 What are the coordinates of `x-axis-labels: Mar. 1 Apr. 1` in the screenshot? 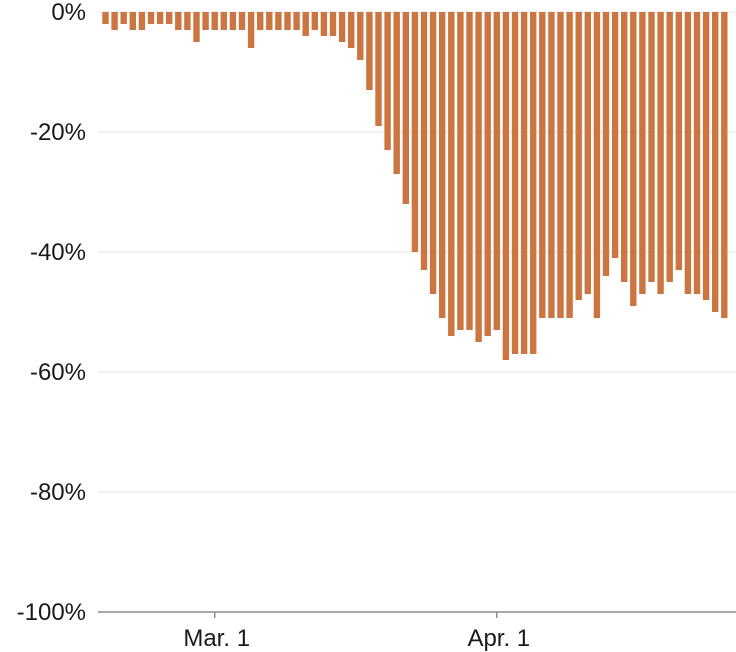 It's located at (356, 638).